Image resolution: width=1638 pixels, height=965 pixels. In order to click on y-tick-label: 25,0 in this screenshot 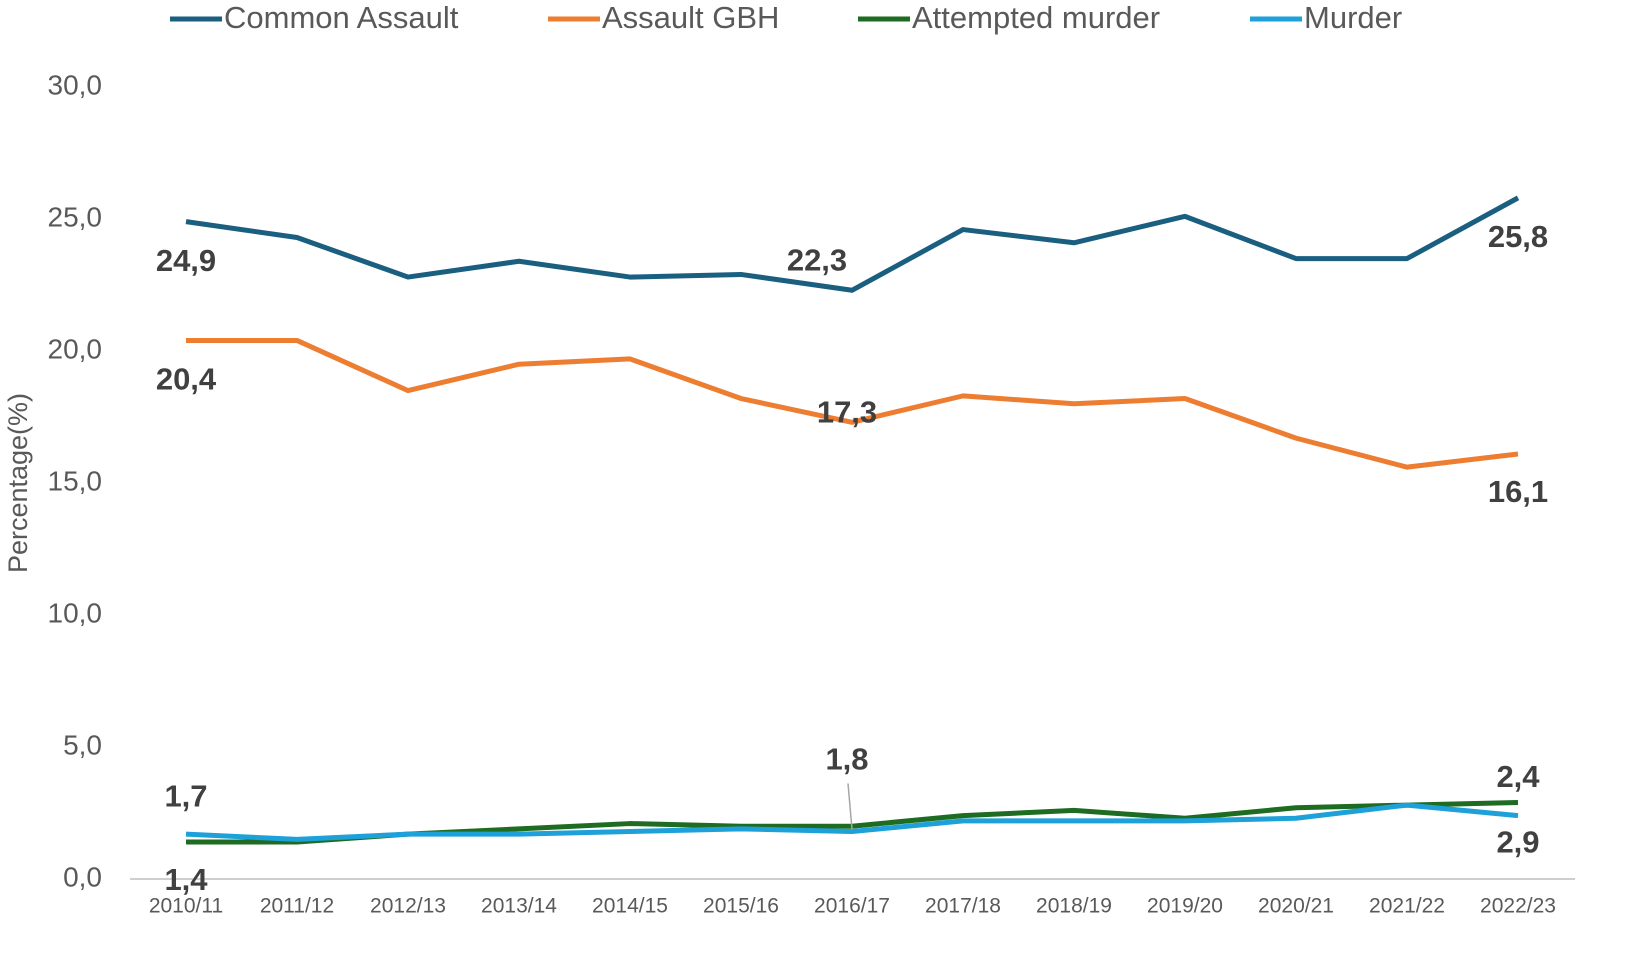, I will do `click(75, 216)`.